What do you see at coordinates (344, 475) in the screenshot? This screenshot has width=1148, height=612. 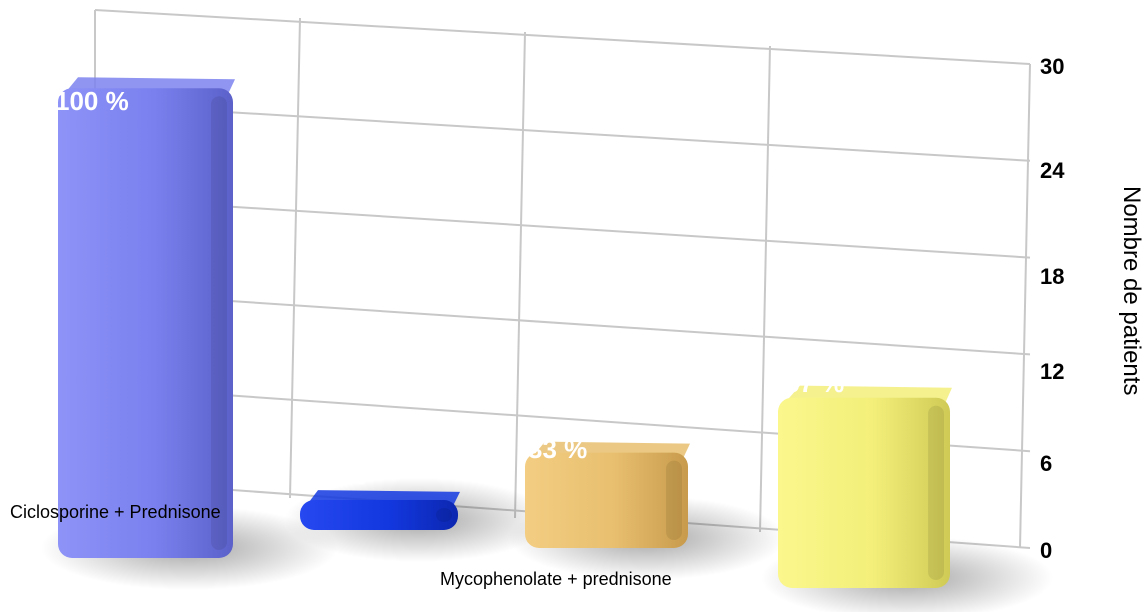 I see `bar-data-label: 0 %` at bounding box center [344, 475].